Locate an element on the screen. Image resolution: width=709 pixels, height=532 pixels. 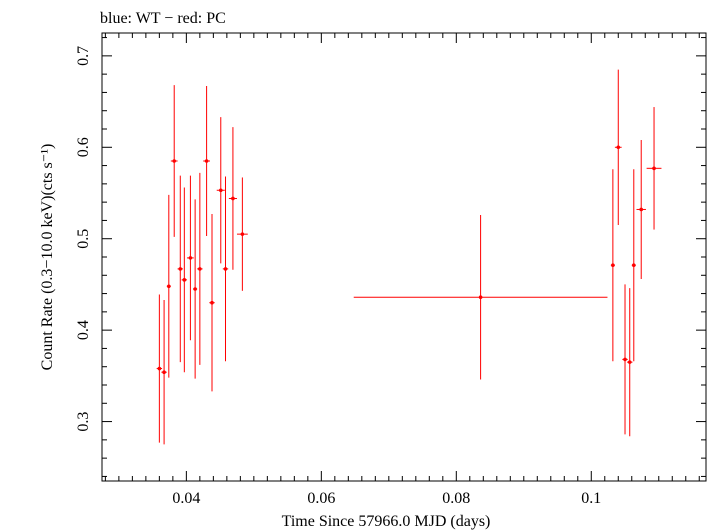
y-axis-label: Count Rate (0.3−10.0 keV)(cts s⁻¹) is located at coordinates (47, 257).